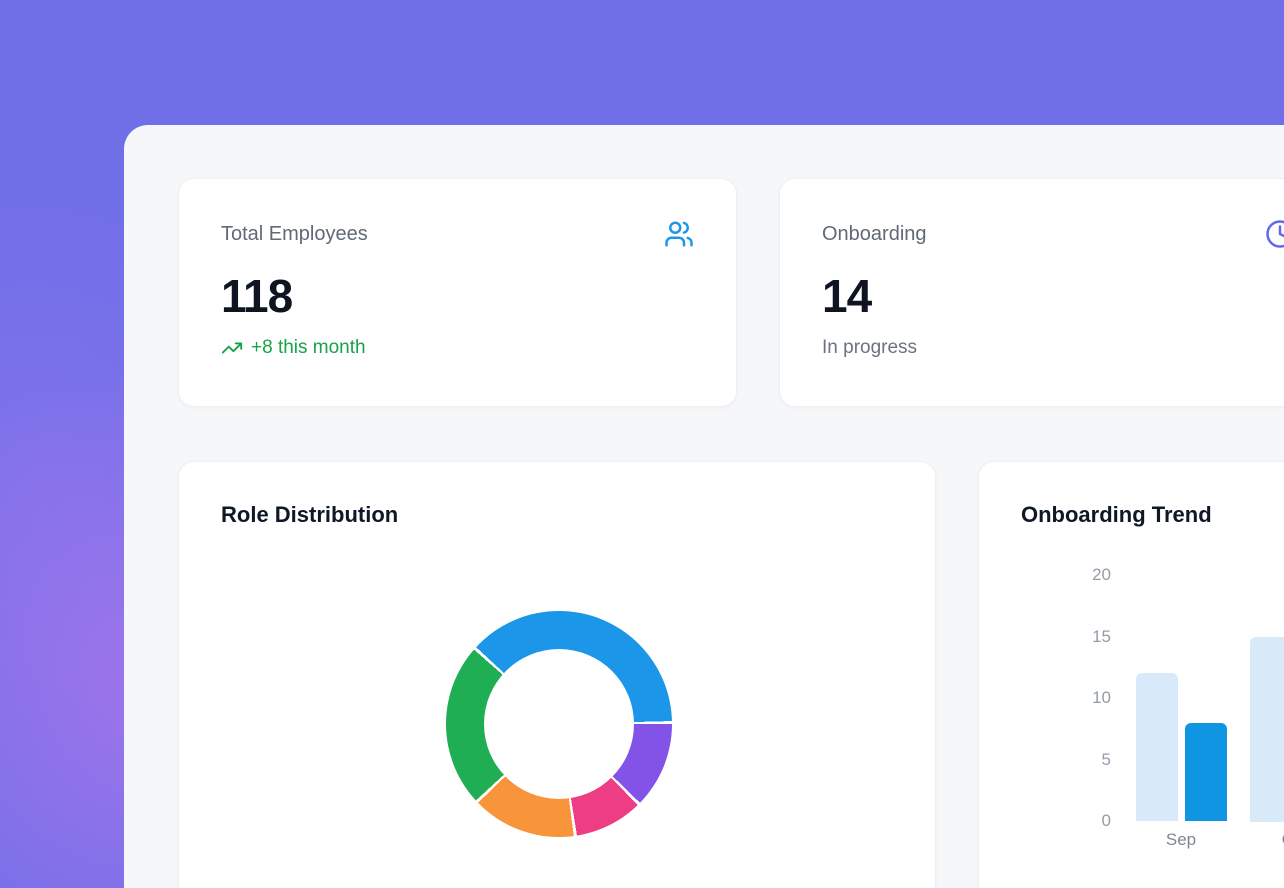 The width and height of the screenshot is (1284, 888). Describe the element at coordinates (847, 296) in the screenshot. I see `stat-value: 14` at that location.